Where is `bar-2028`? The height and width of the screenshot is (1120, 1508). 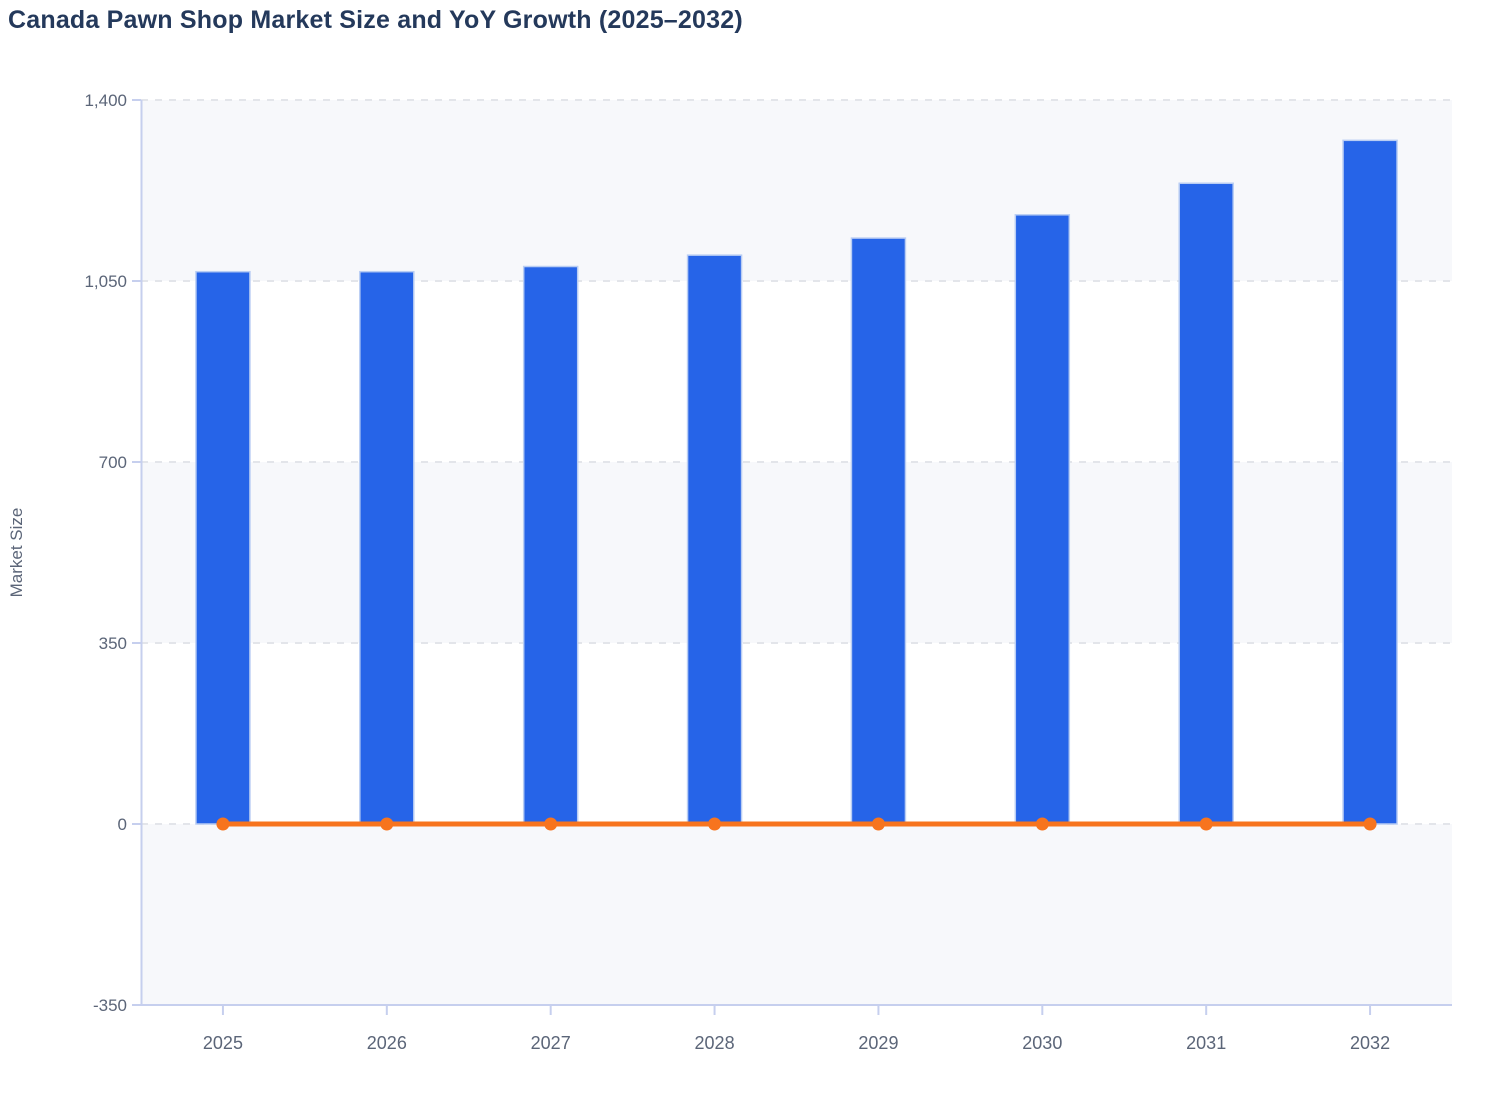
bar-2028 is located at coordinates (714, 539).